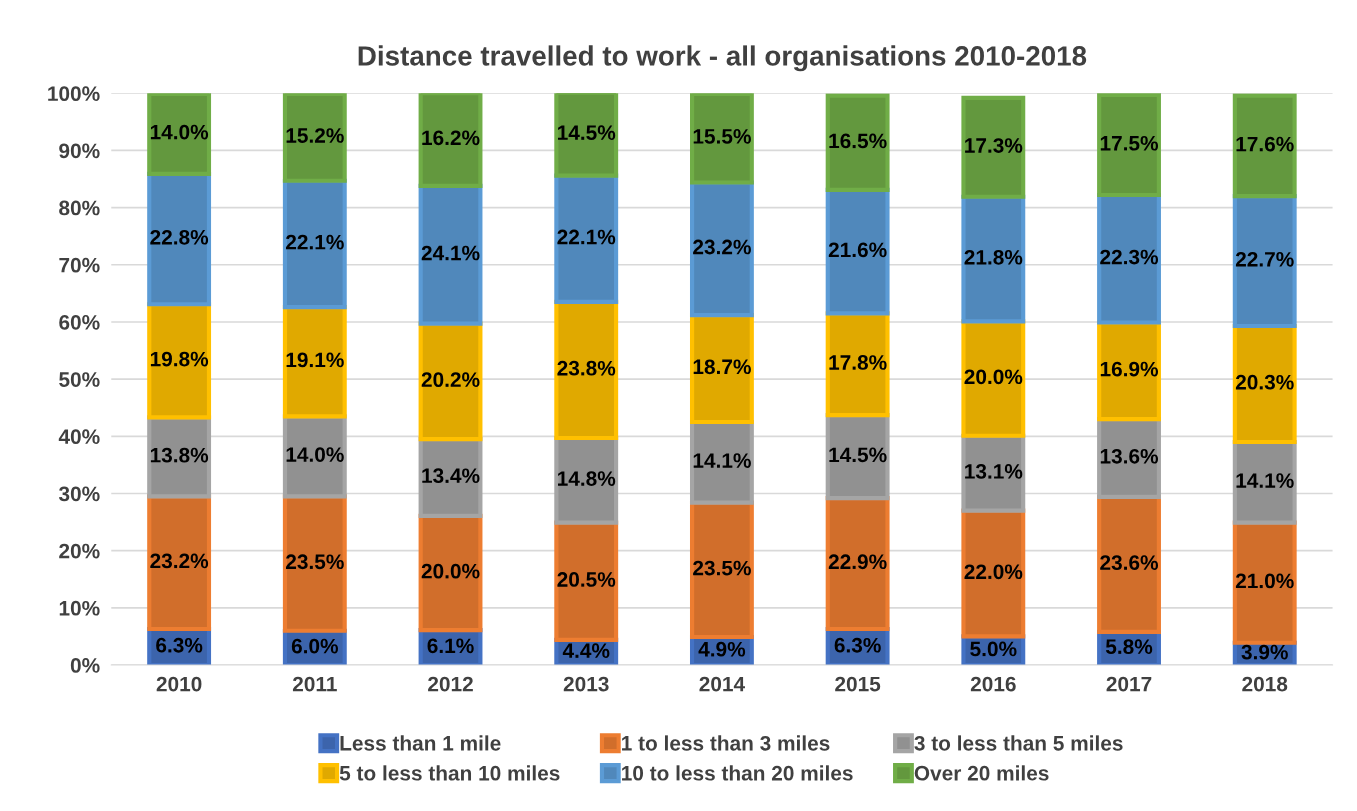  I want to click on data-label: 14.8%, so click(587, 478).